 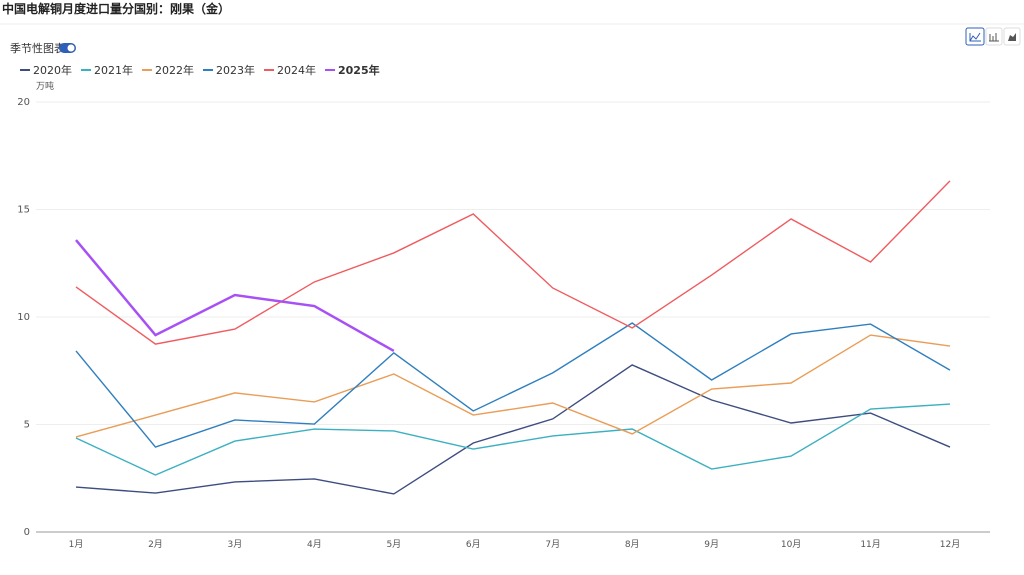 What do you see at coordinates (711, 544) in the screenshot?
I see `x-tick-label: 9月` at bounding box center [711, 544].